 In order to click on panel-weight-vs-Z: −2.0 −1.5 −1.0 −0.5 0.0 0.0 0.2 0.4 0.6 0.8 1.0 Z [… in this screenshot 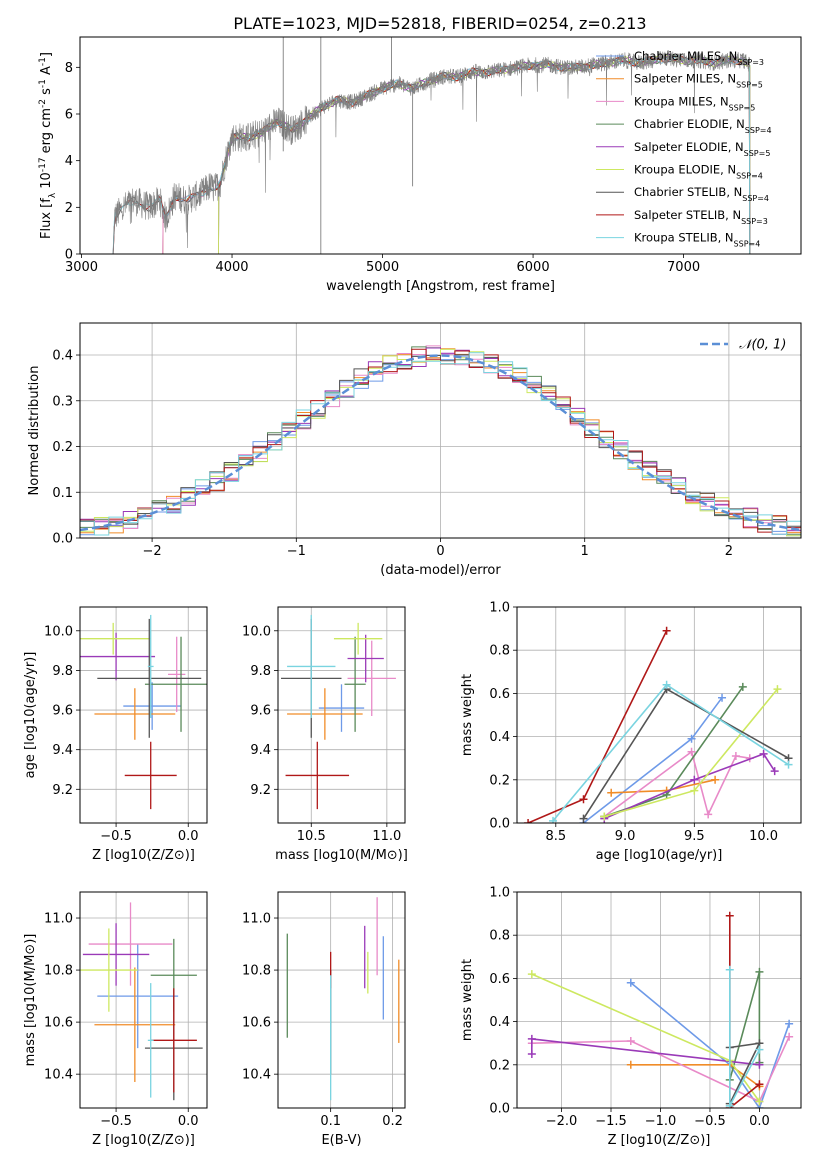, I will do `click(631, 1017)`.